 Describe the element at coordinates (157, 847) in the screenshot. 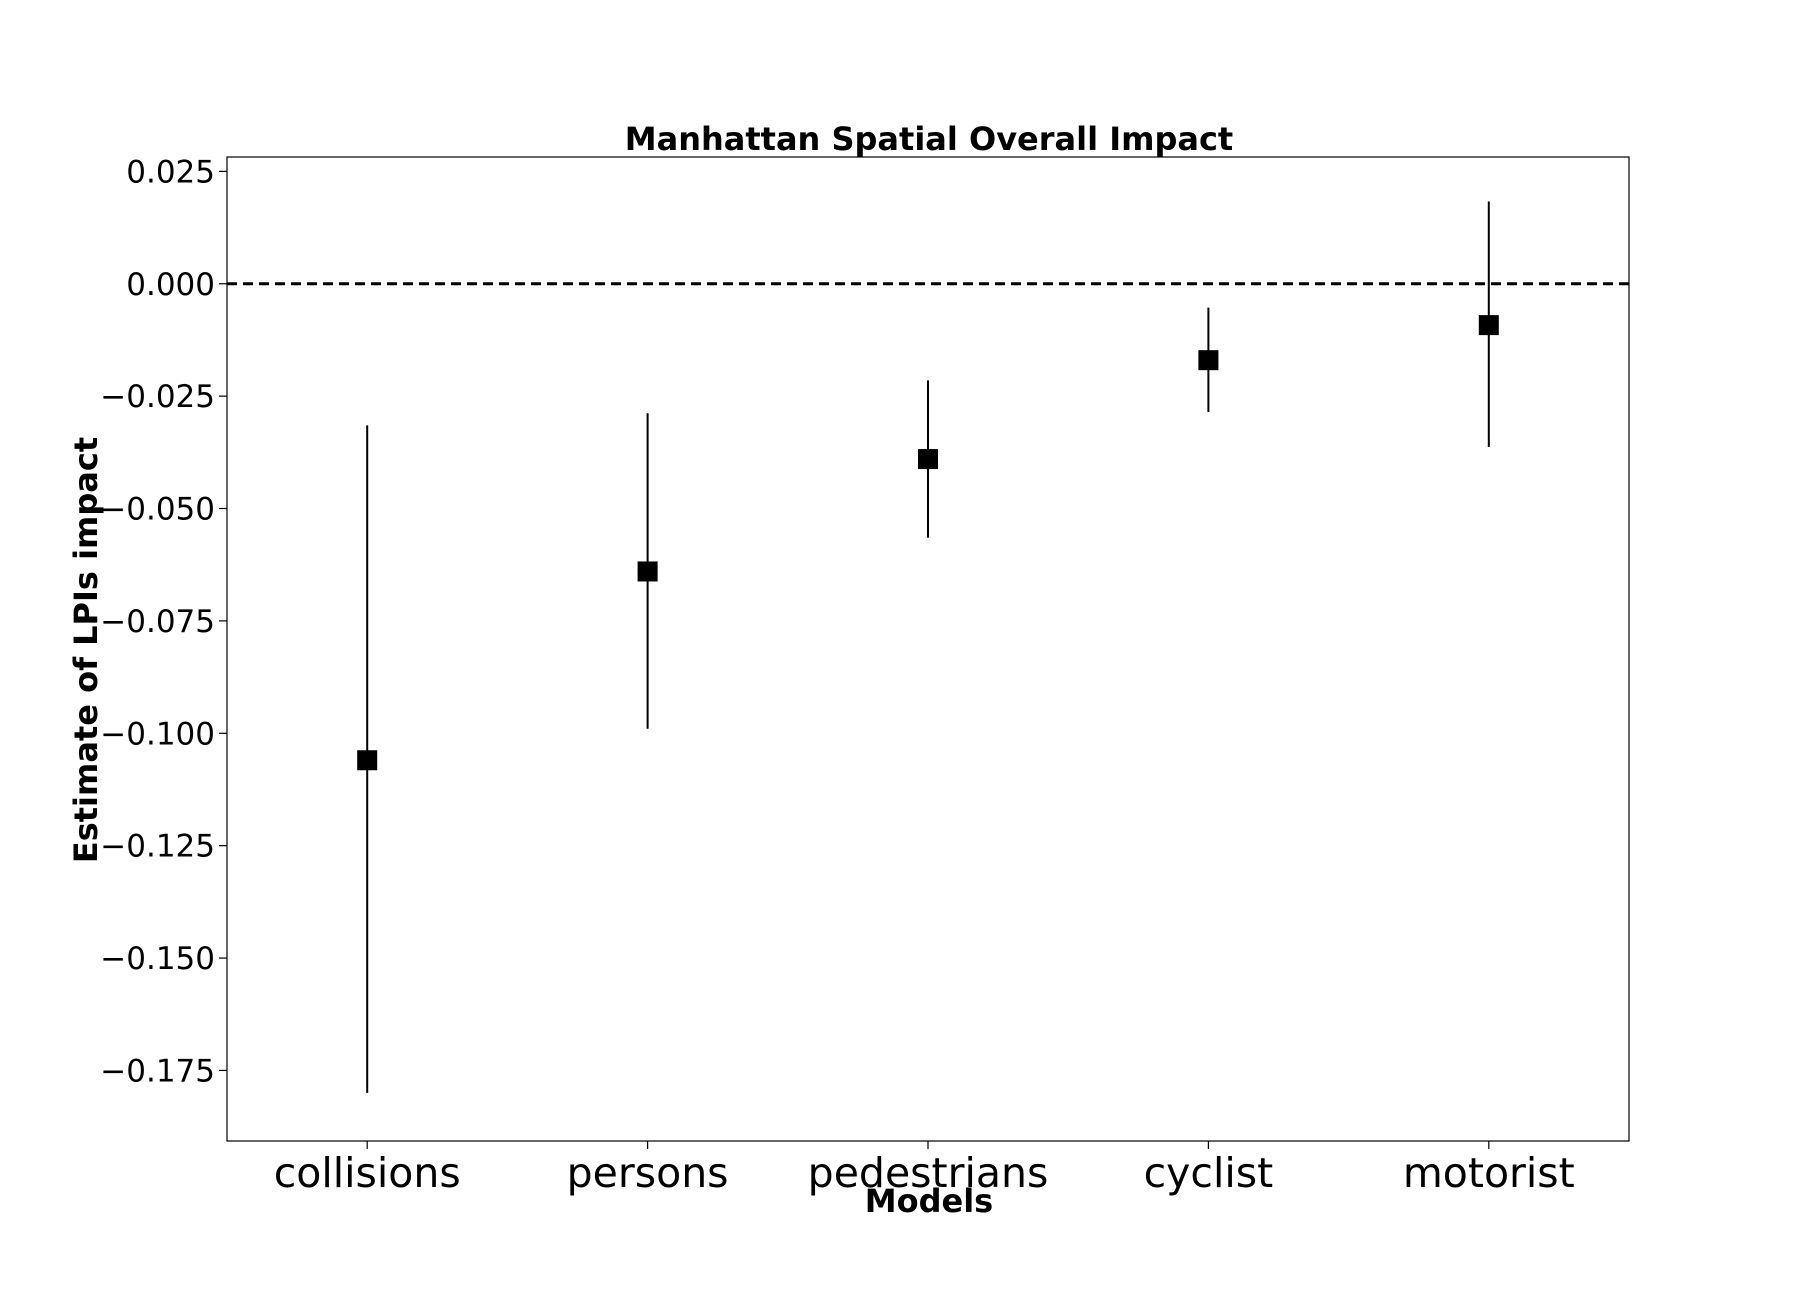

I see `y-tick-label: −0.125` at that location.